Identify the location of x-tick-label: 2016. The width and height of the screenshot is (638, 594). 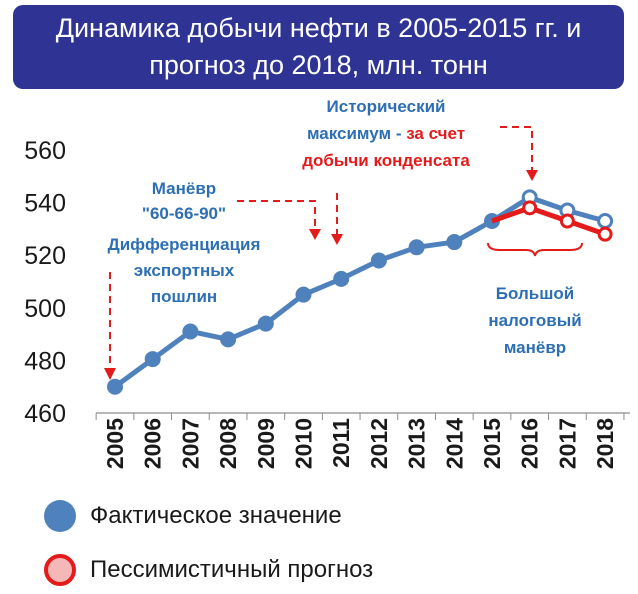
(530, 443).